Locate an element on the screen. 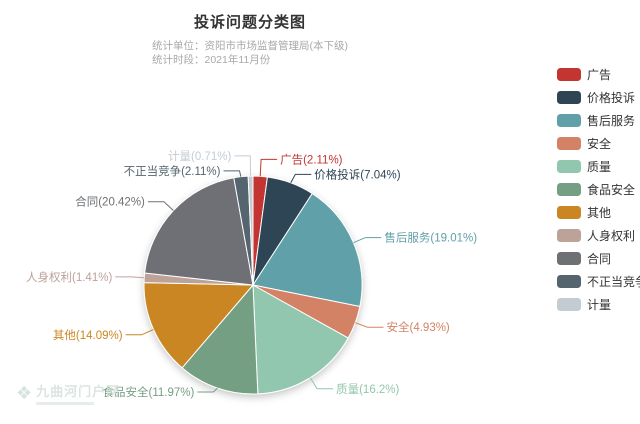  diamond-logo-icon: ❖ is located at coordinates (24, 393).